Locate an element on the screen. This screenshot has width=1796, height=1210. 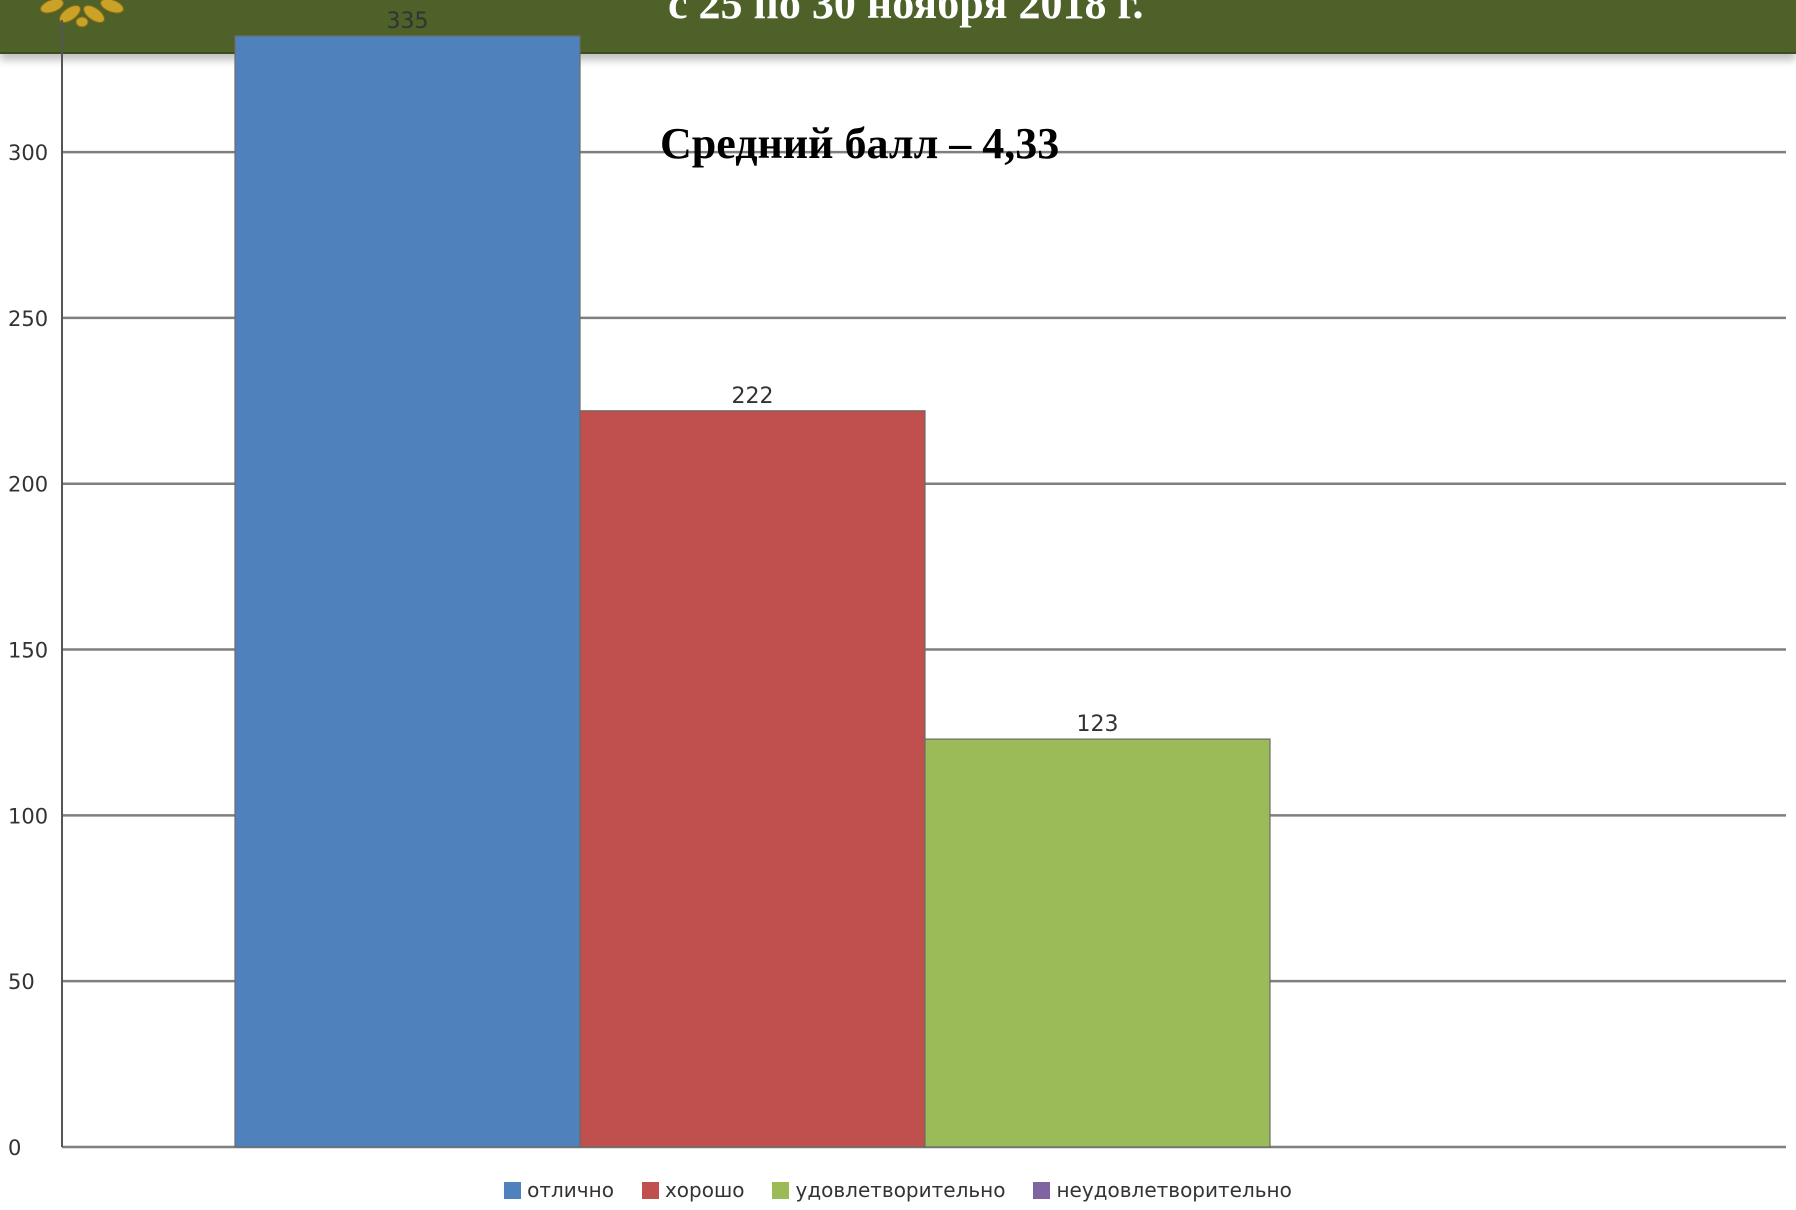
data-label-1: 335 is located at coordinates (408, 21).